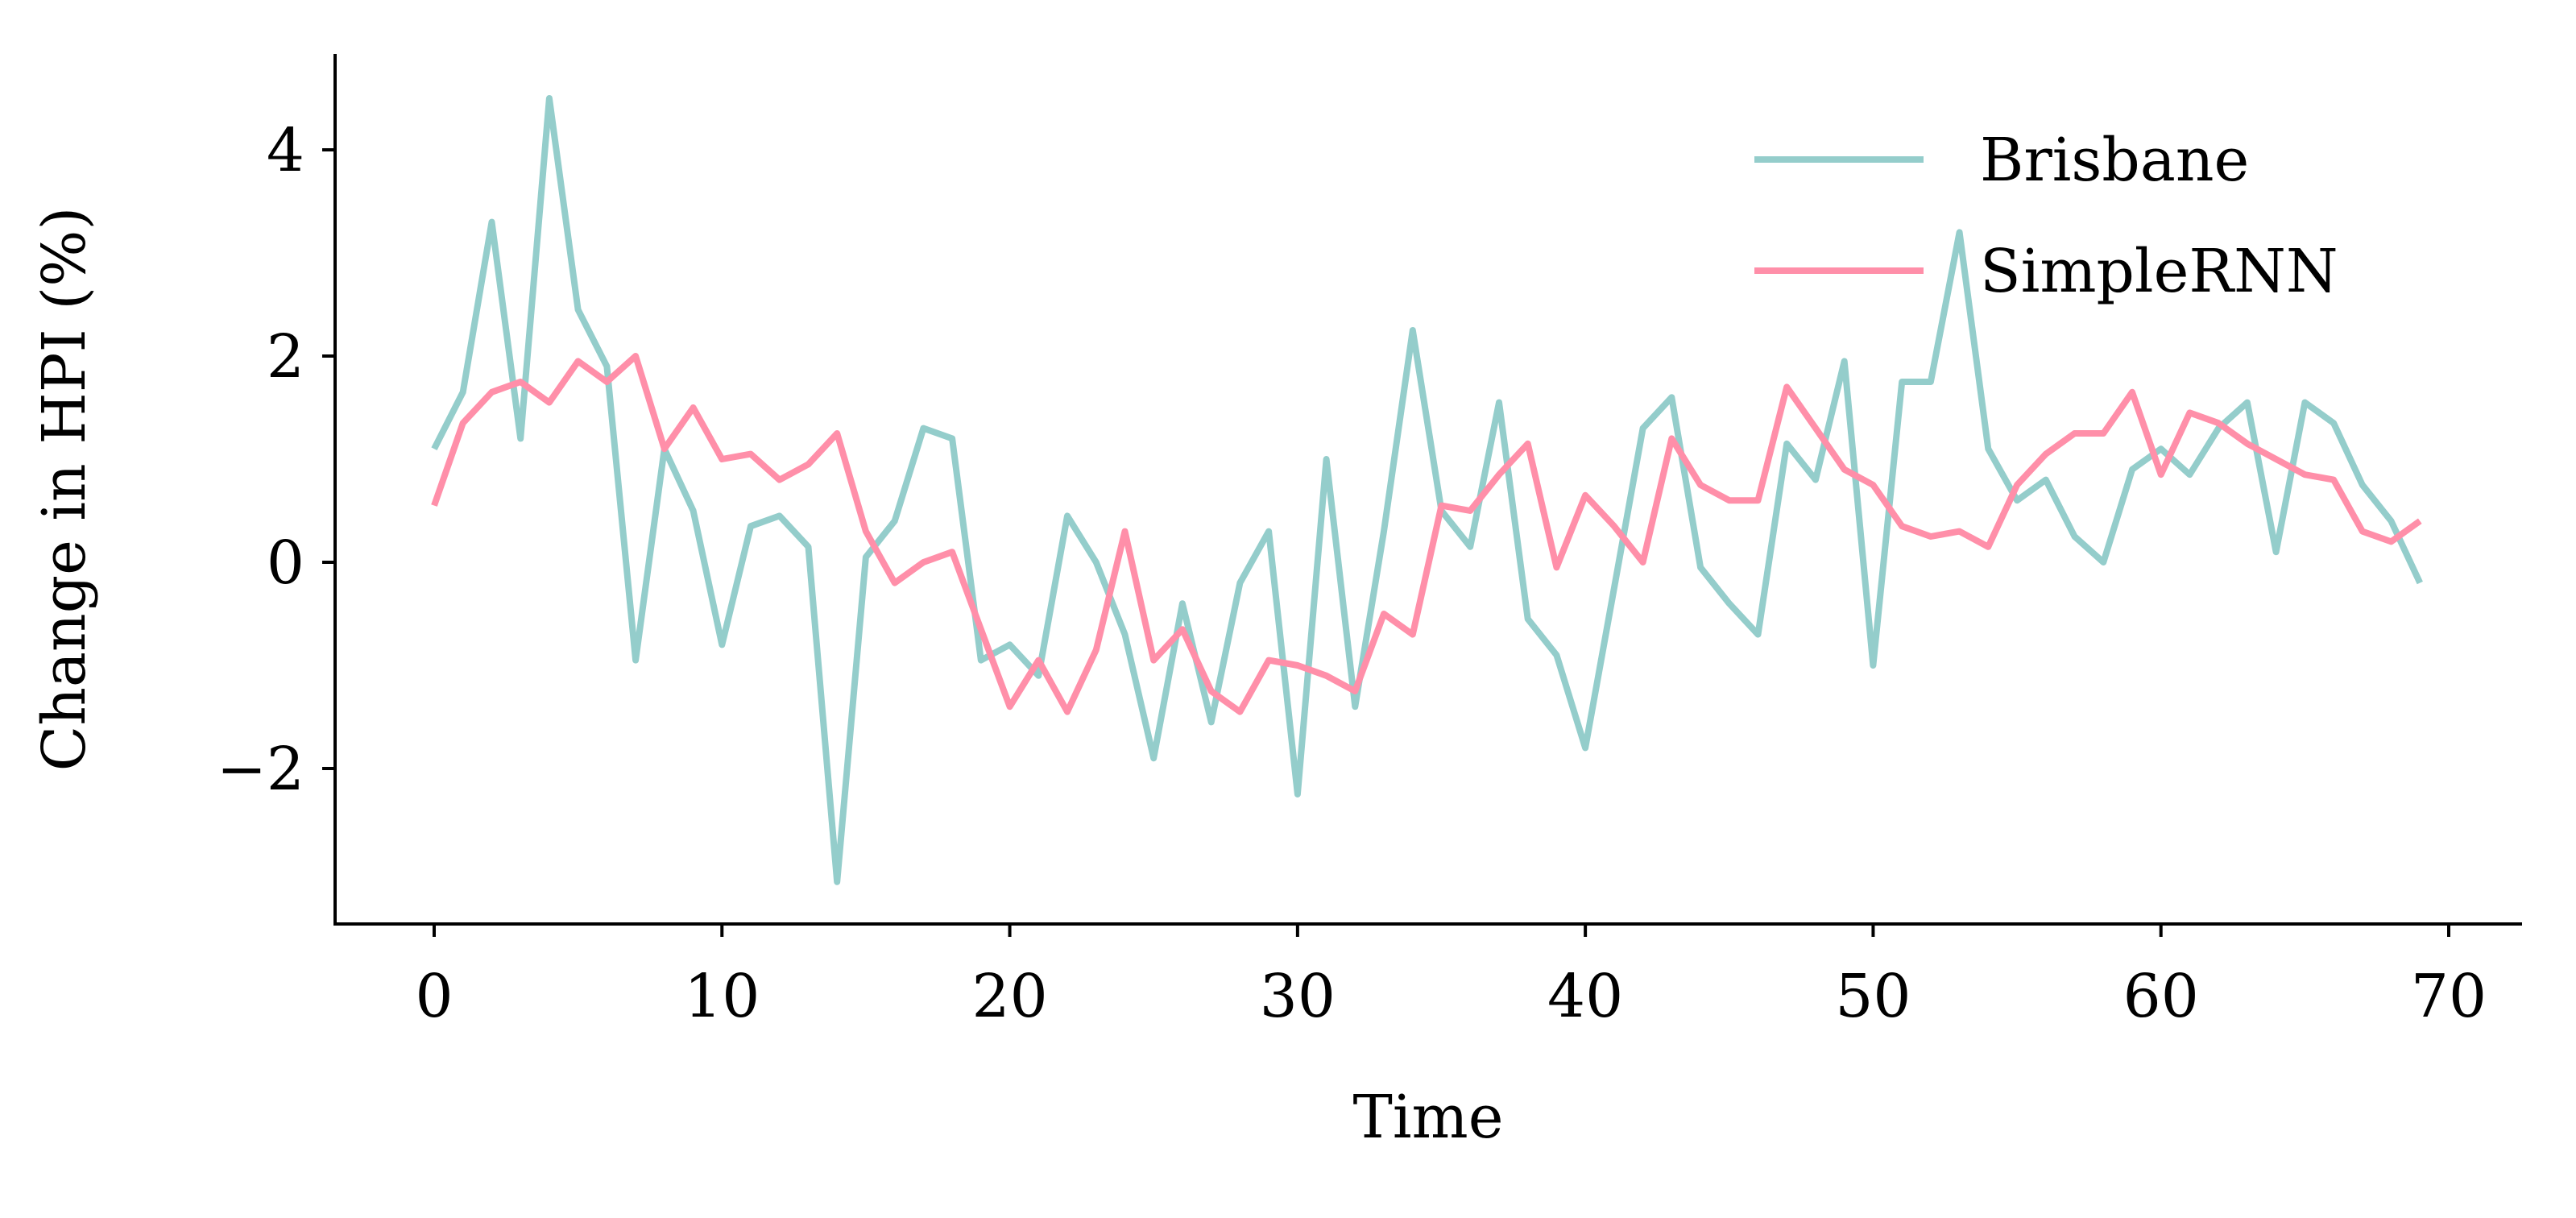 The image size is (2576, 1218). I want to click on y-axis-ticks: −2 0 2 4, so click(276, 460).